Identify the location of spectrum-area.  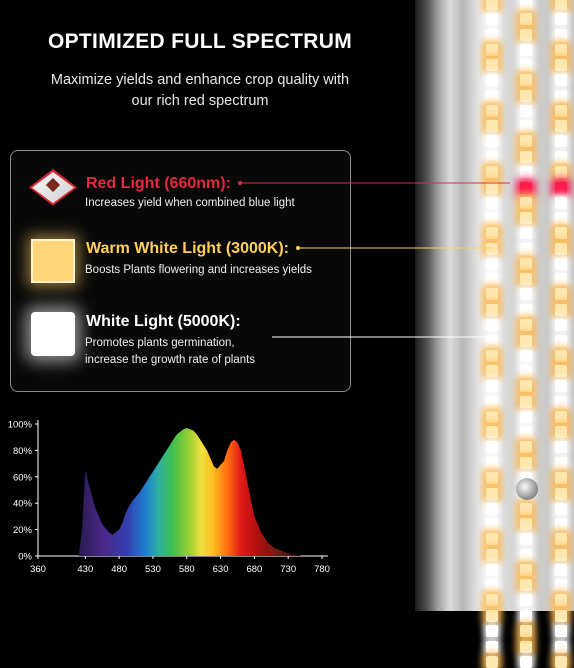
(190, 492).